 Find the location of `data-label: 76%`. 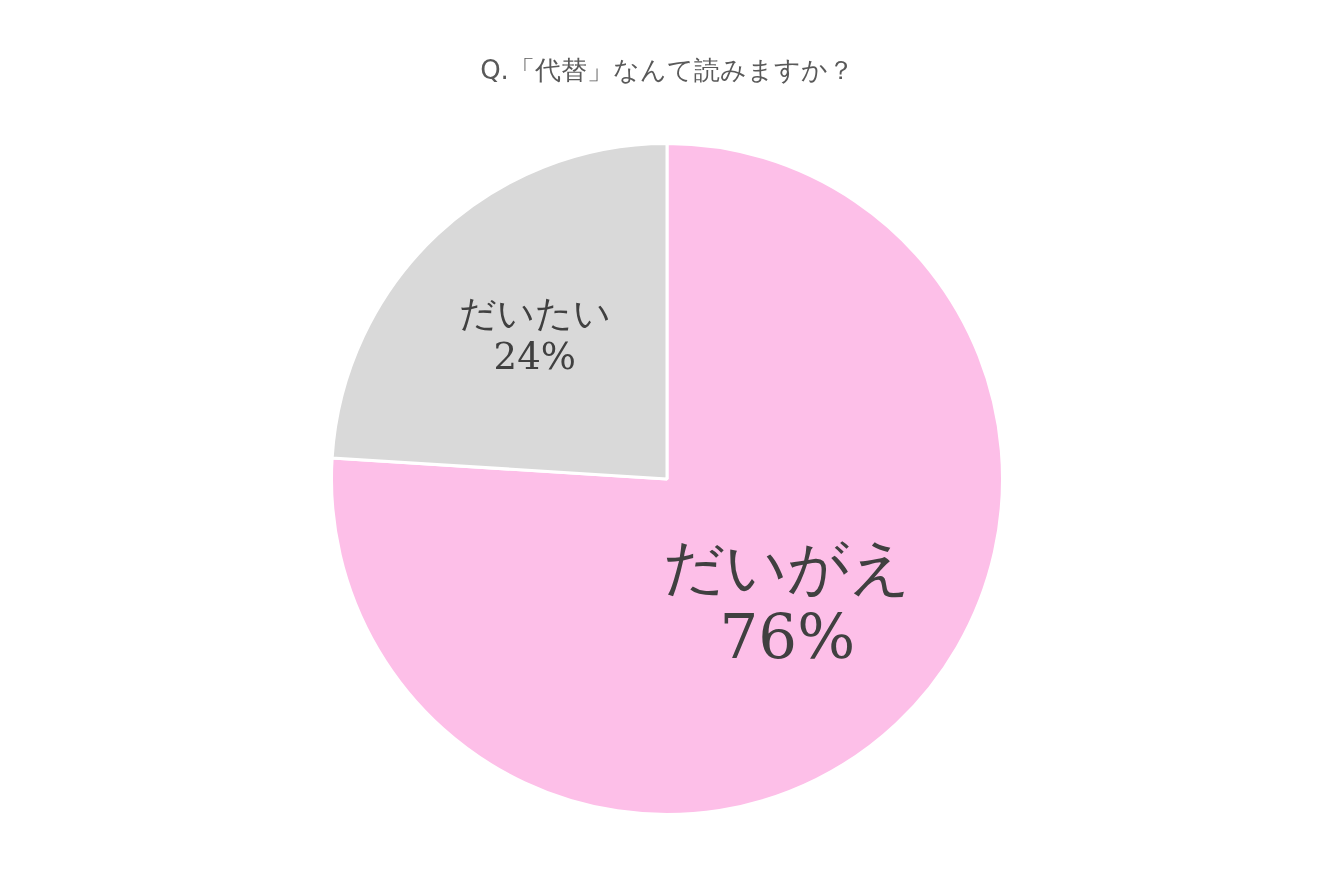

data-label: 76% is located at coordinates (787, 637).